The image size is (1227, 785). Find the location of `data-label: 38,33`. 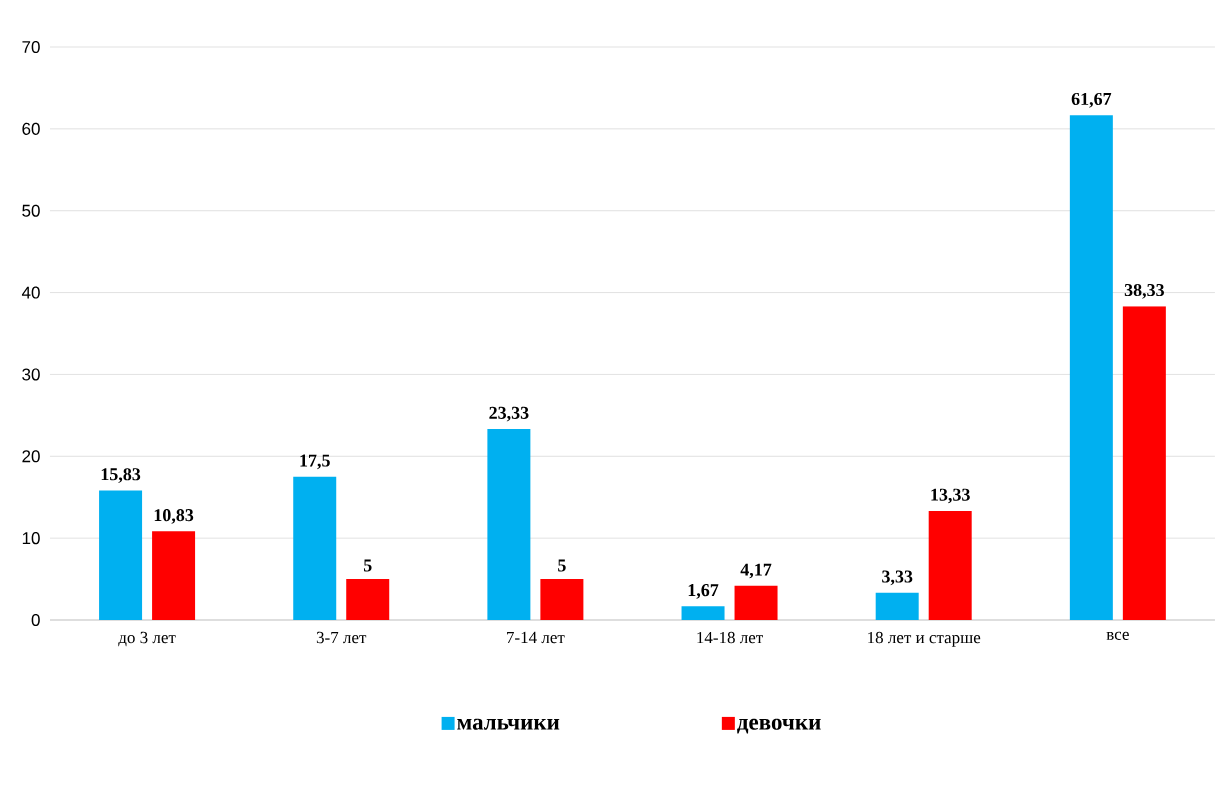

data-label: 38,33 is located at coordinates (1144, 291).